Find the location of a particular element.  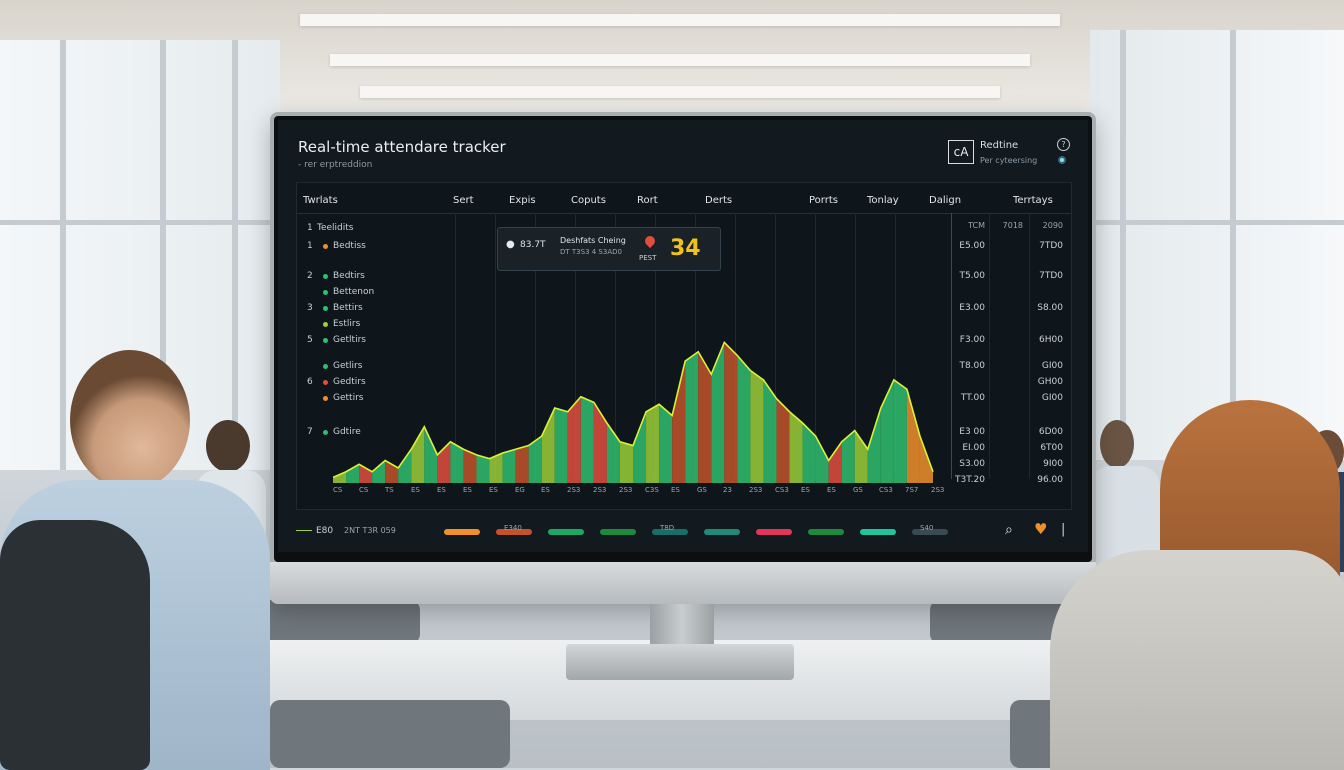

bar-icon: | is located at coordinates (1063, 529).